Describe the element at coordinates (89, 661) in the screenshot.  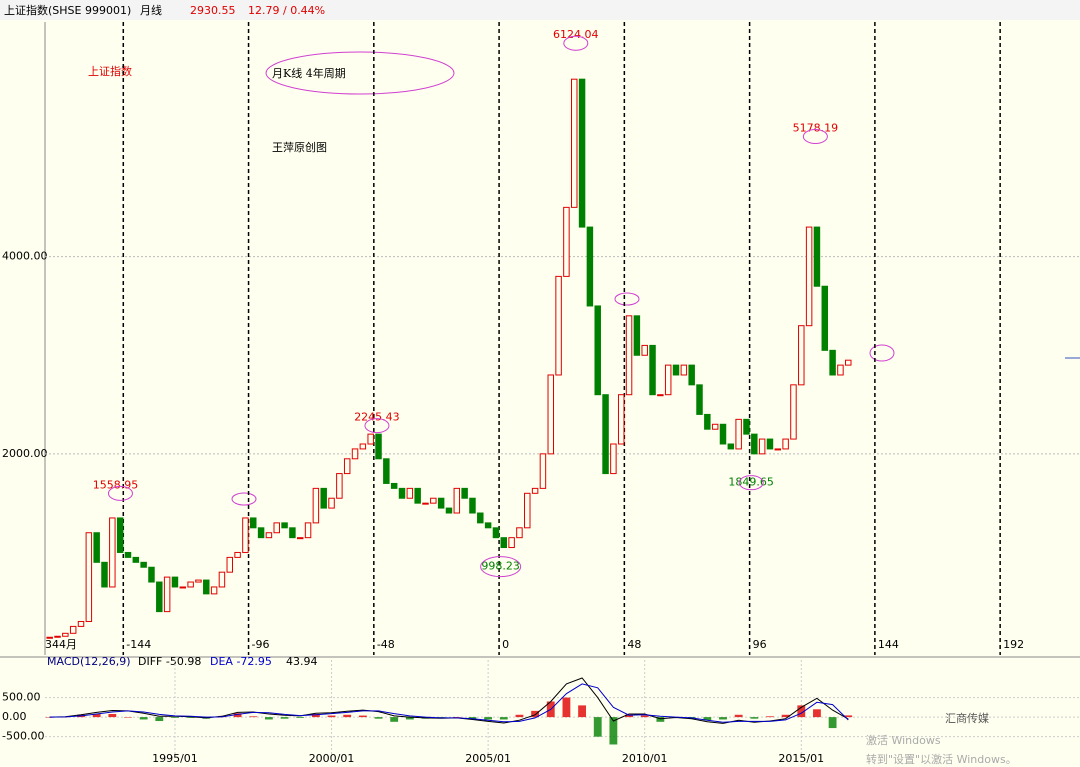
I see `macd-name: MACD(12,26,9)` at that location.